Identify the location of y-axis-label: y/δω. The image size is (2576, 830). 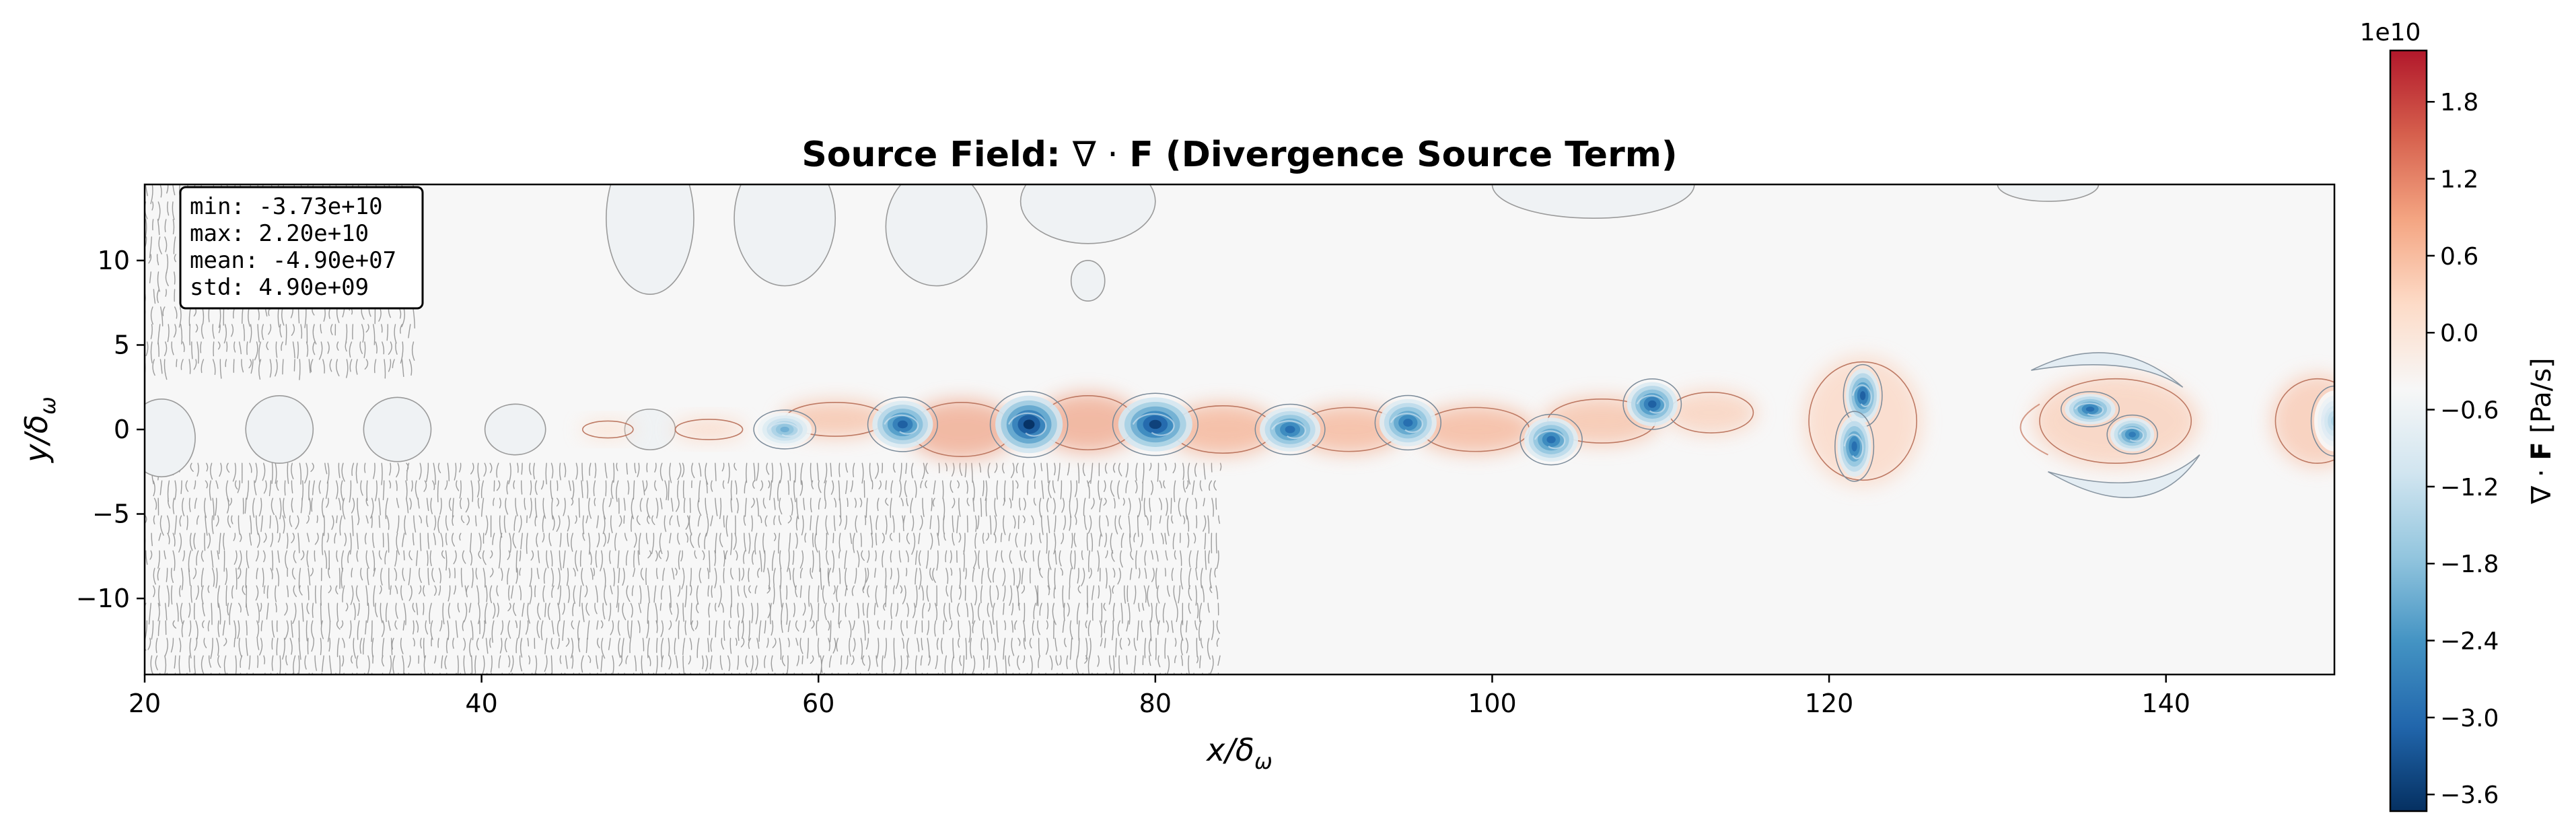
(39, 430).